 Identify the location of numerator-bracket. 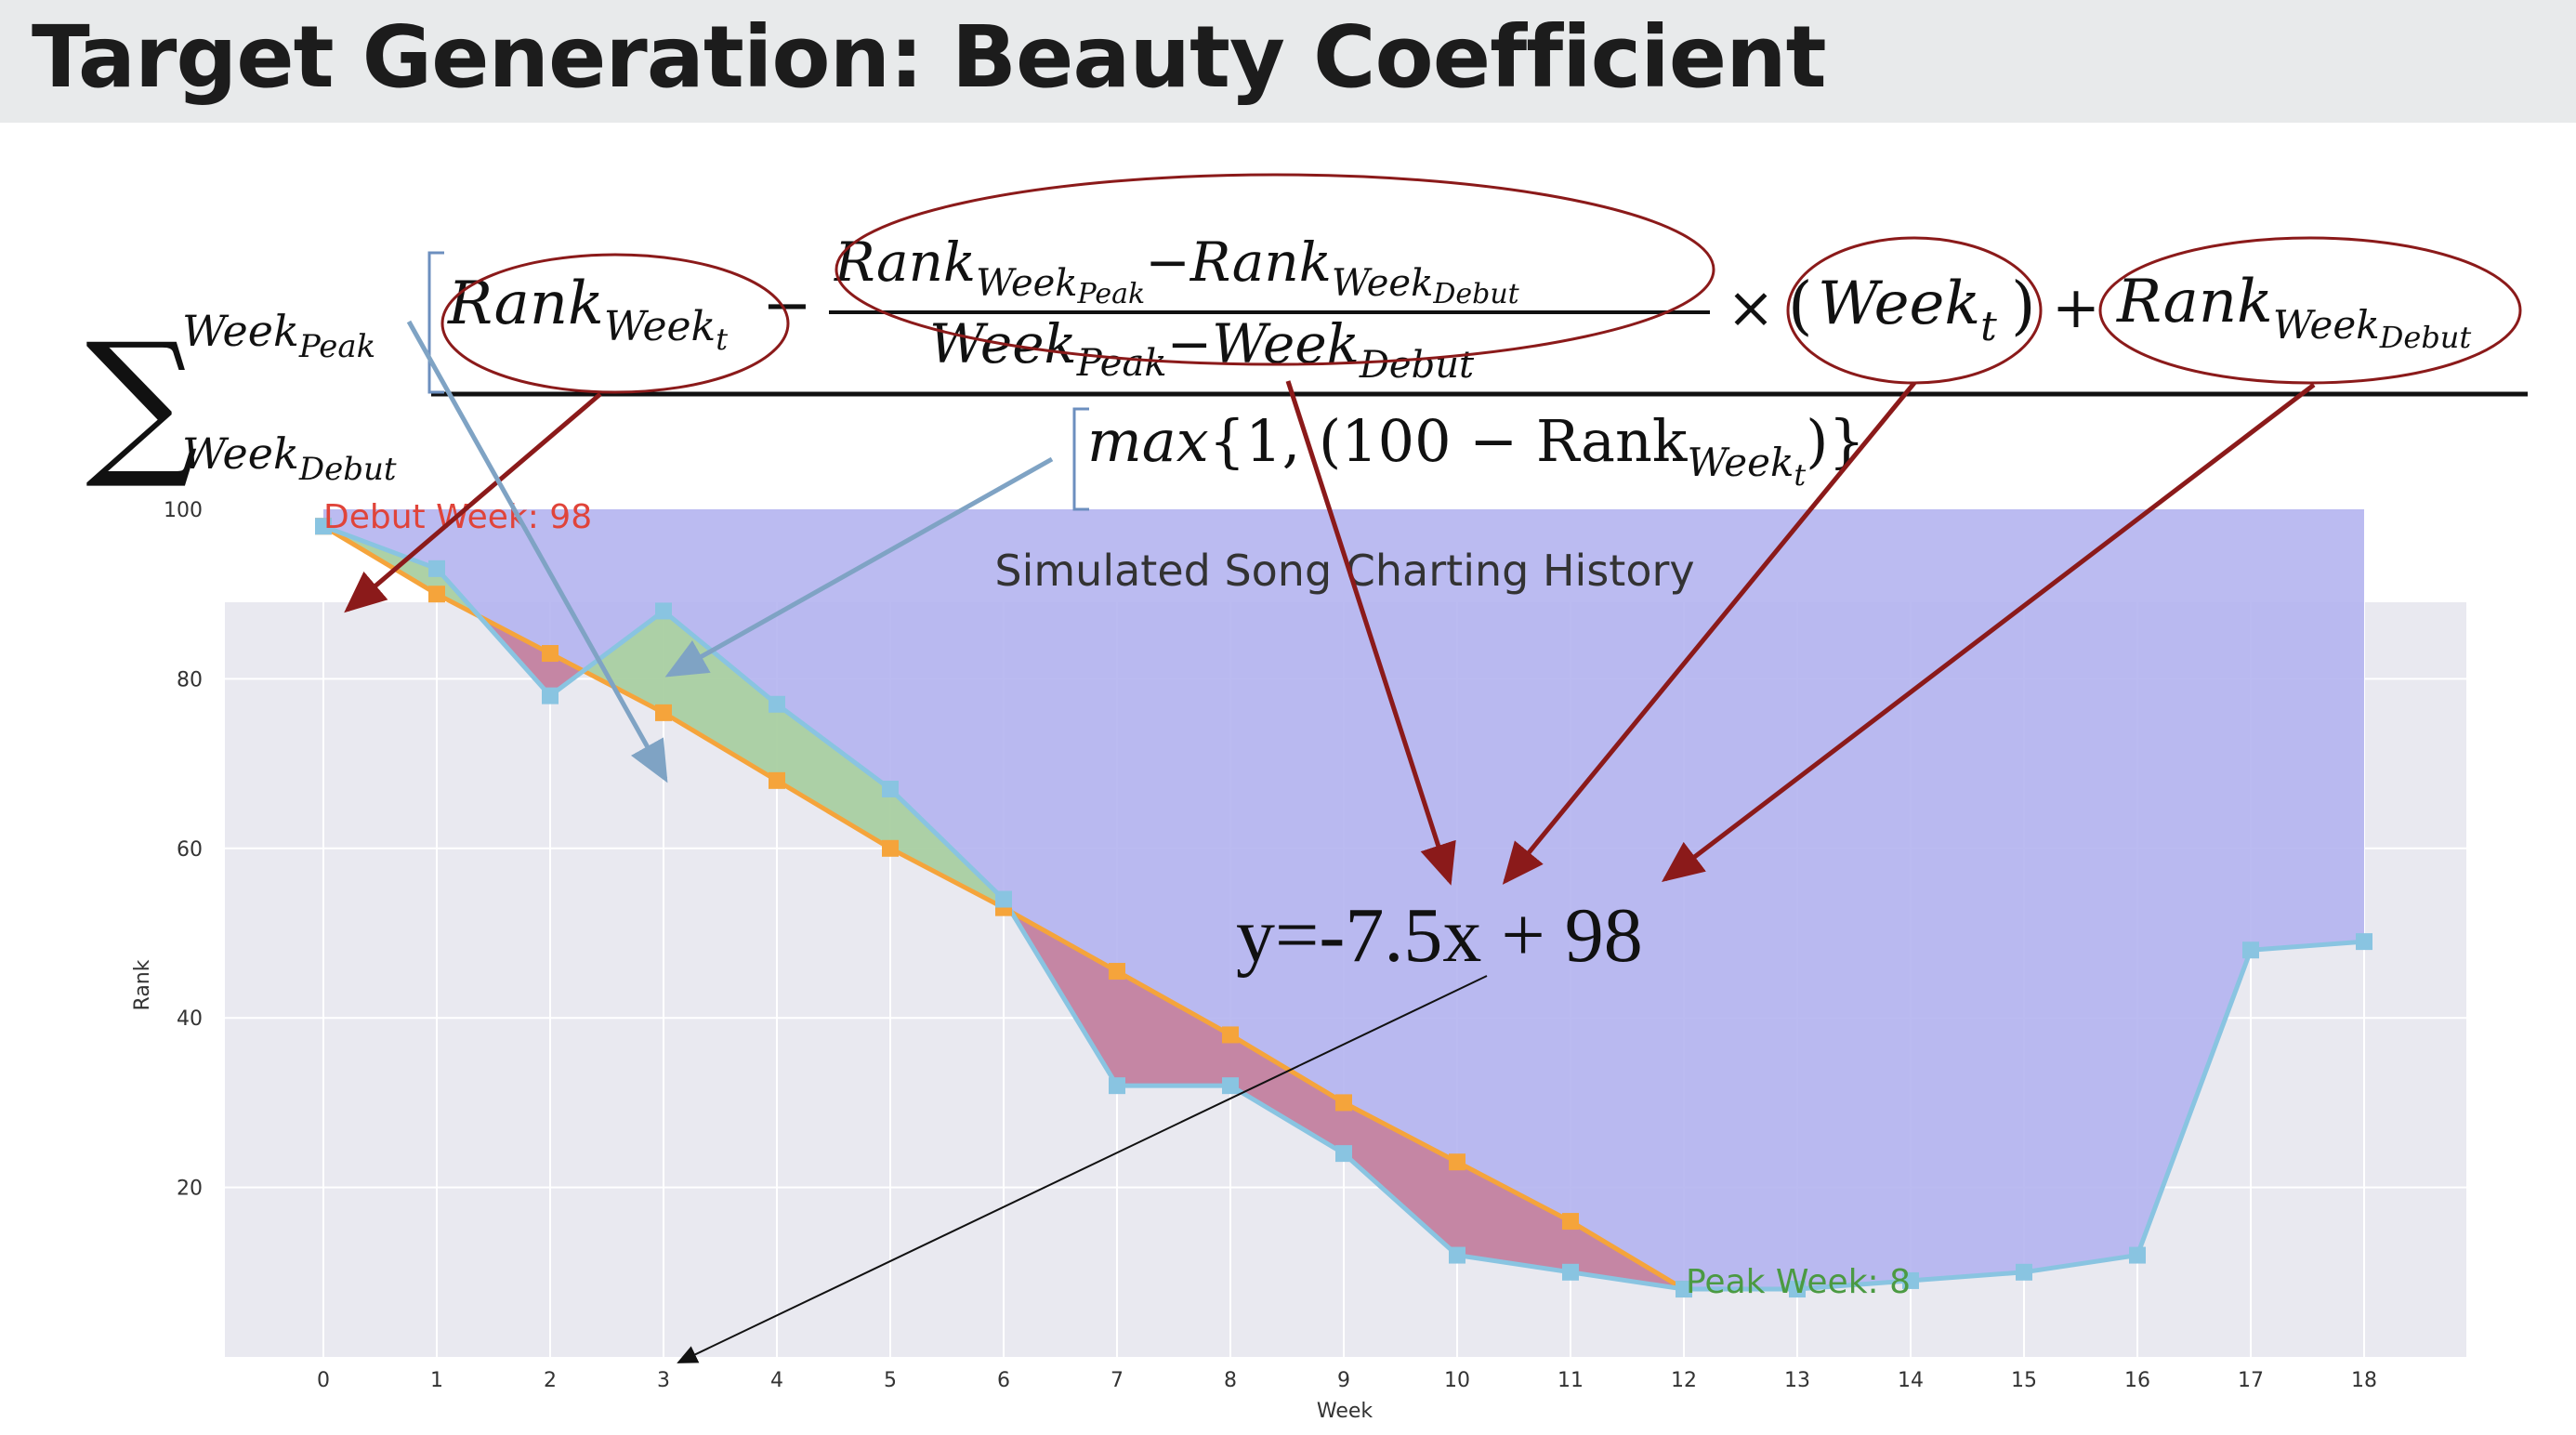
(435, 322).